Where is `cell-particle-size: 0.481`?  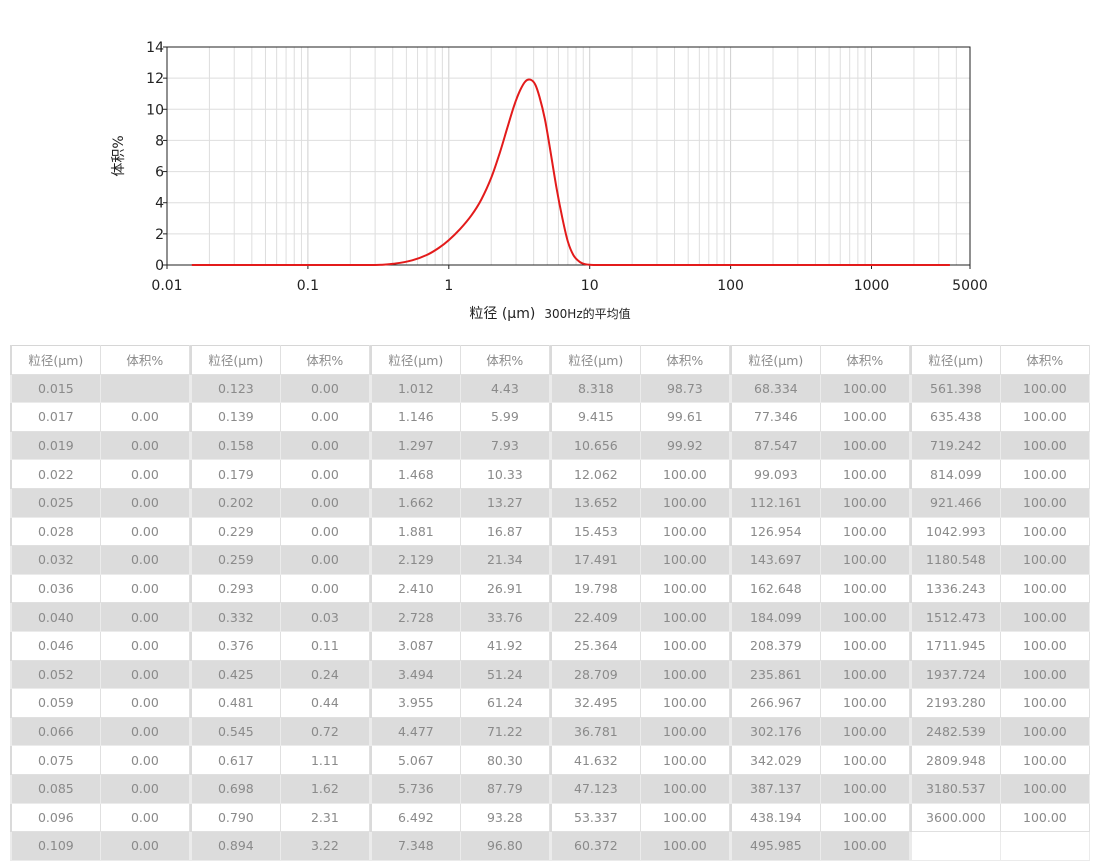 cell-particle-size: 0.481 is located at coordinates (235, 703).